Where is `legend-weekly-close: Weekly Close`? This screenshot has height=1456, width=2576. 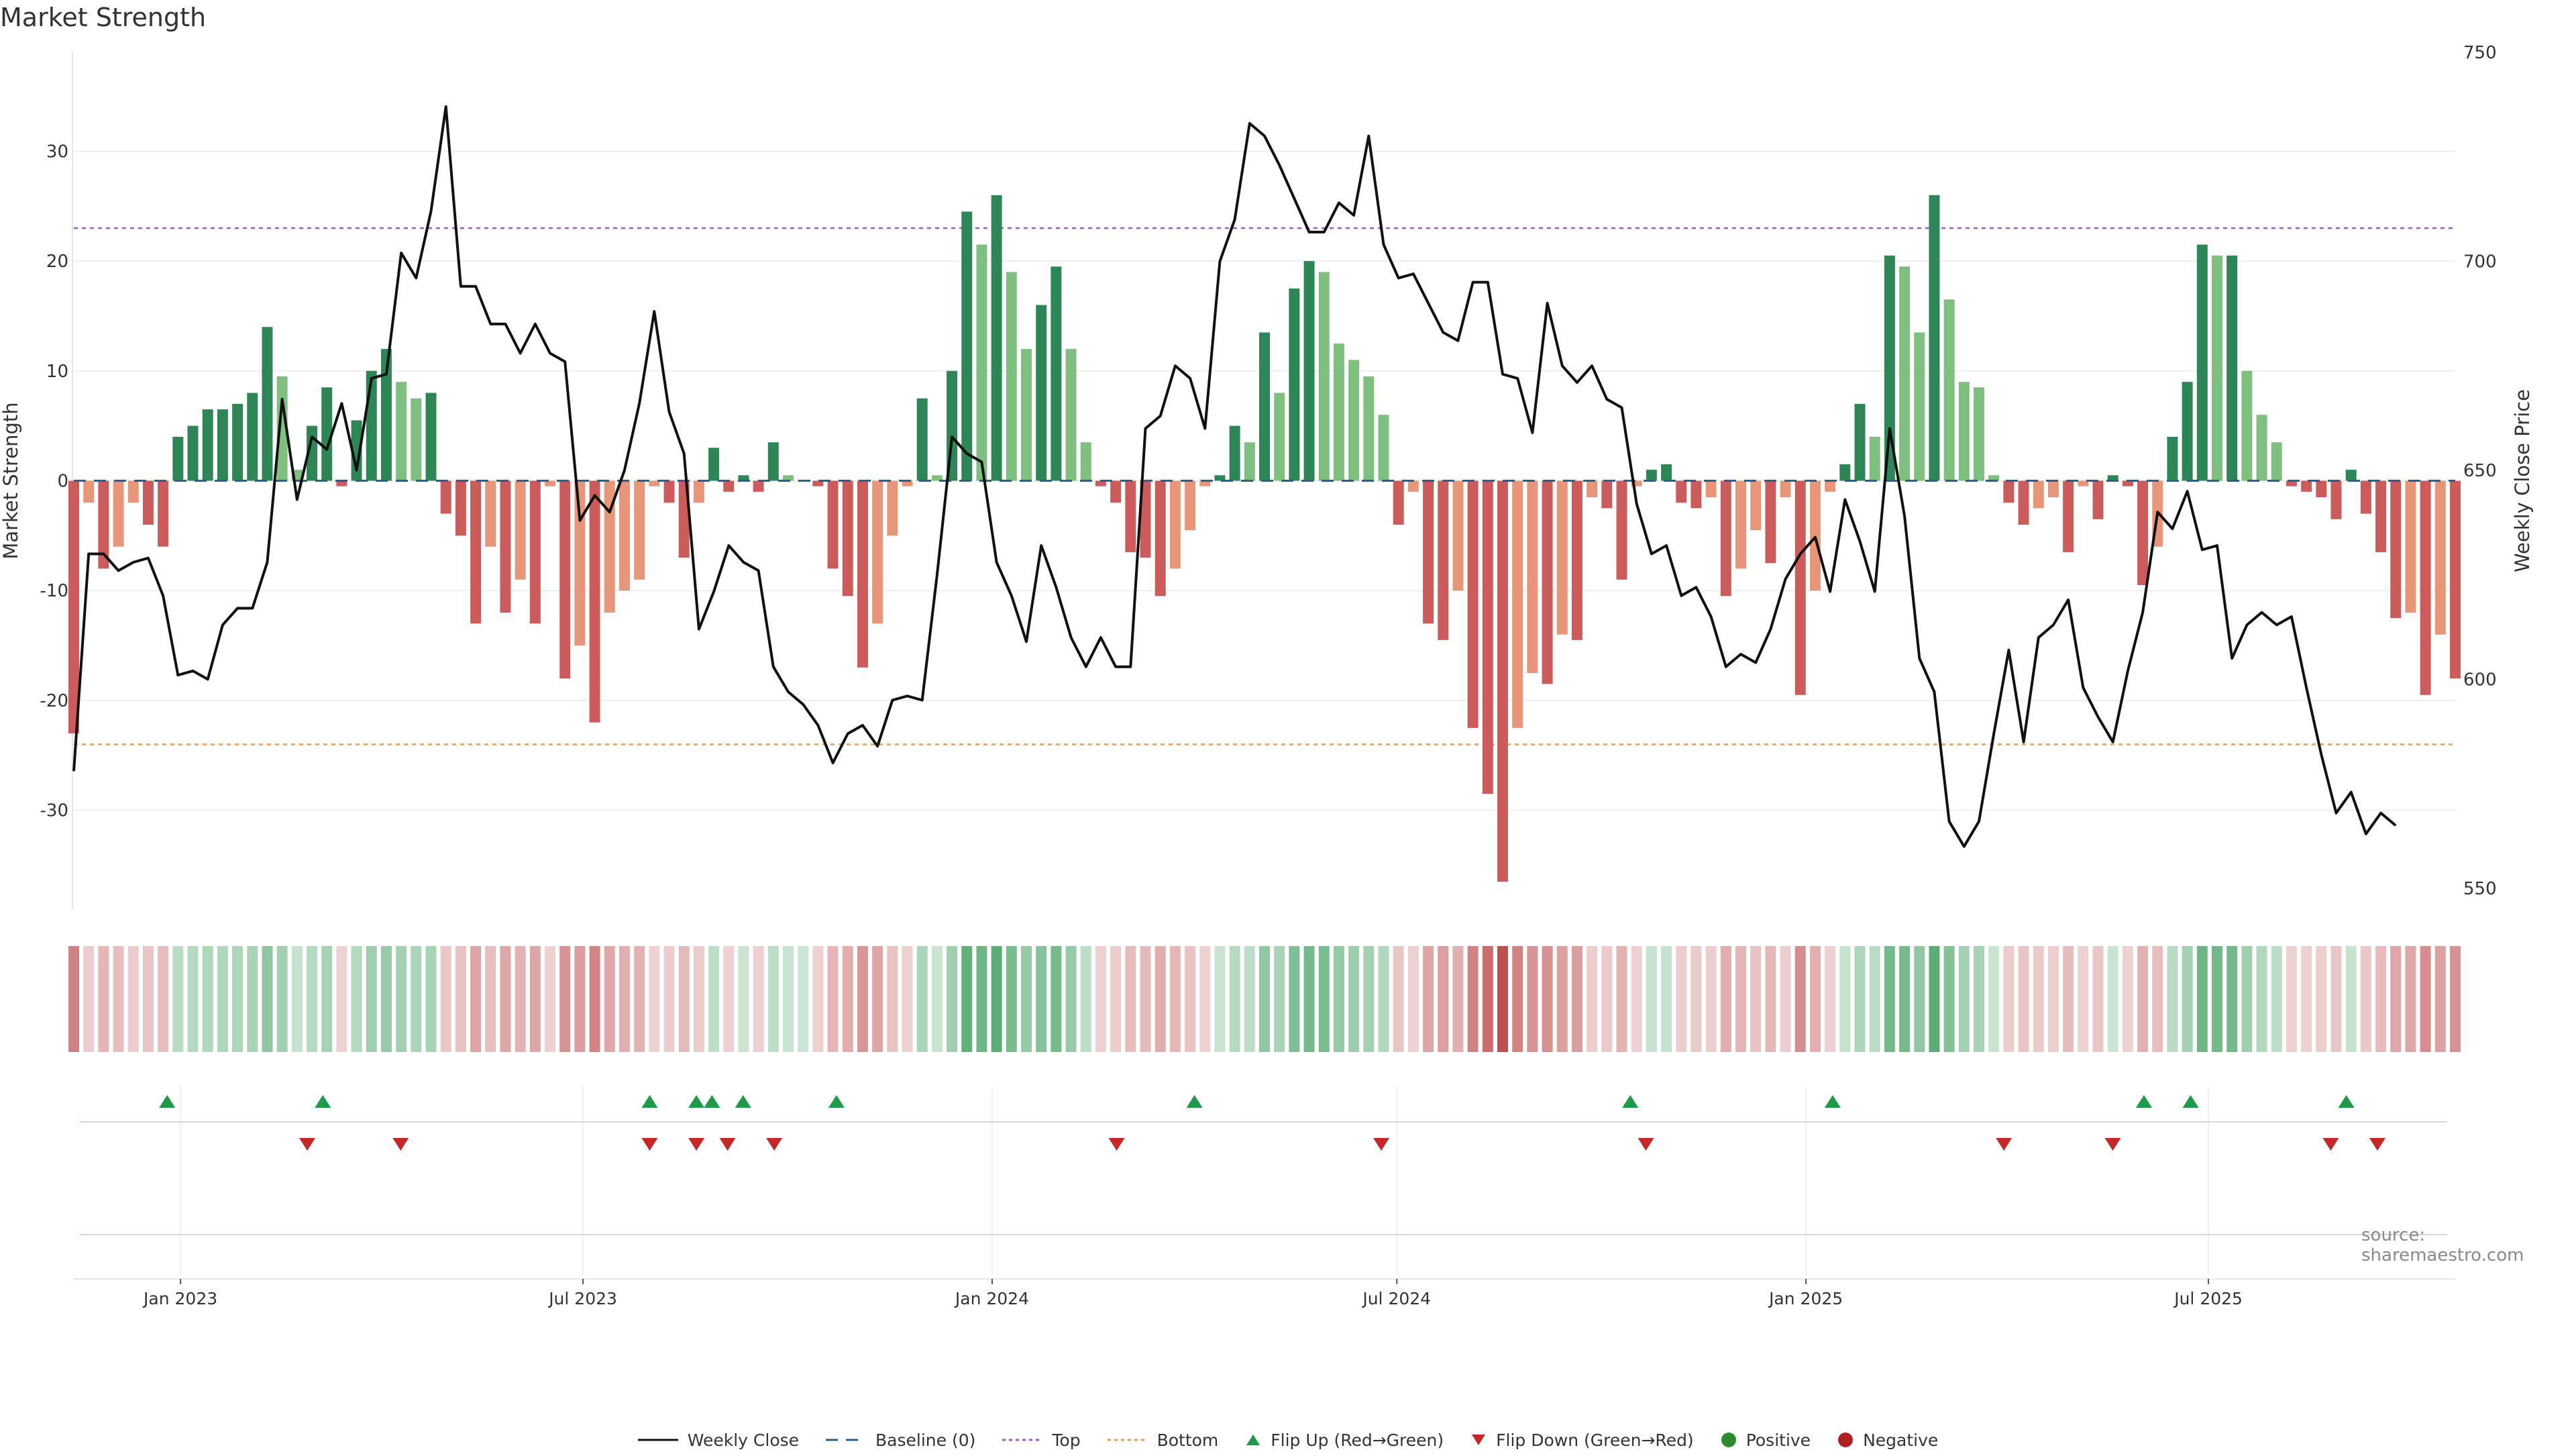 legend-weekly-close: Weekly Close is located at coordinates (718, 1440).